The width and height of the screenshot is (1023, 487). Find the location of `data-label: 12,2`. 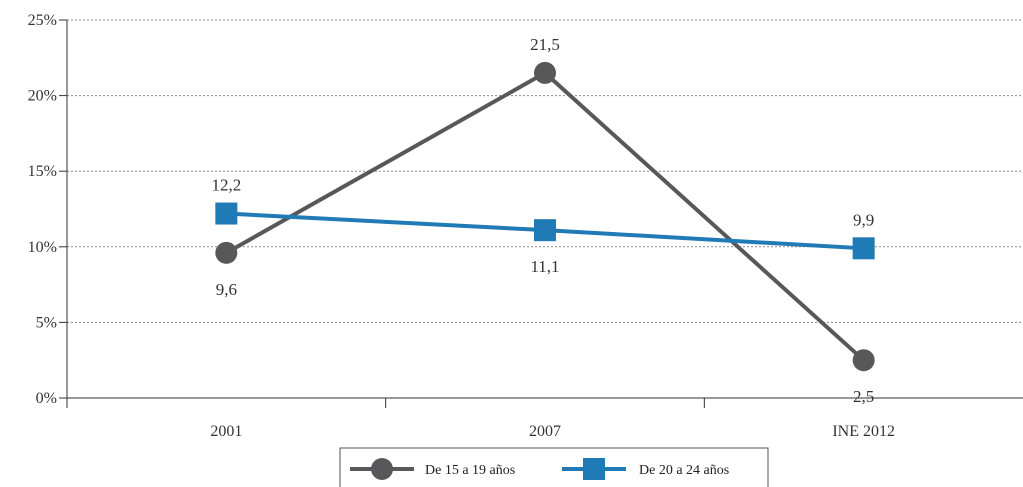

data-label: 12,2 is located at coordinates (226, 185).